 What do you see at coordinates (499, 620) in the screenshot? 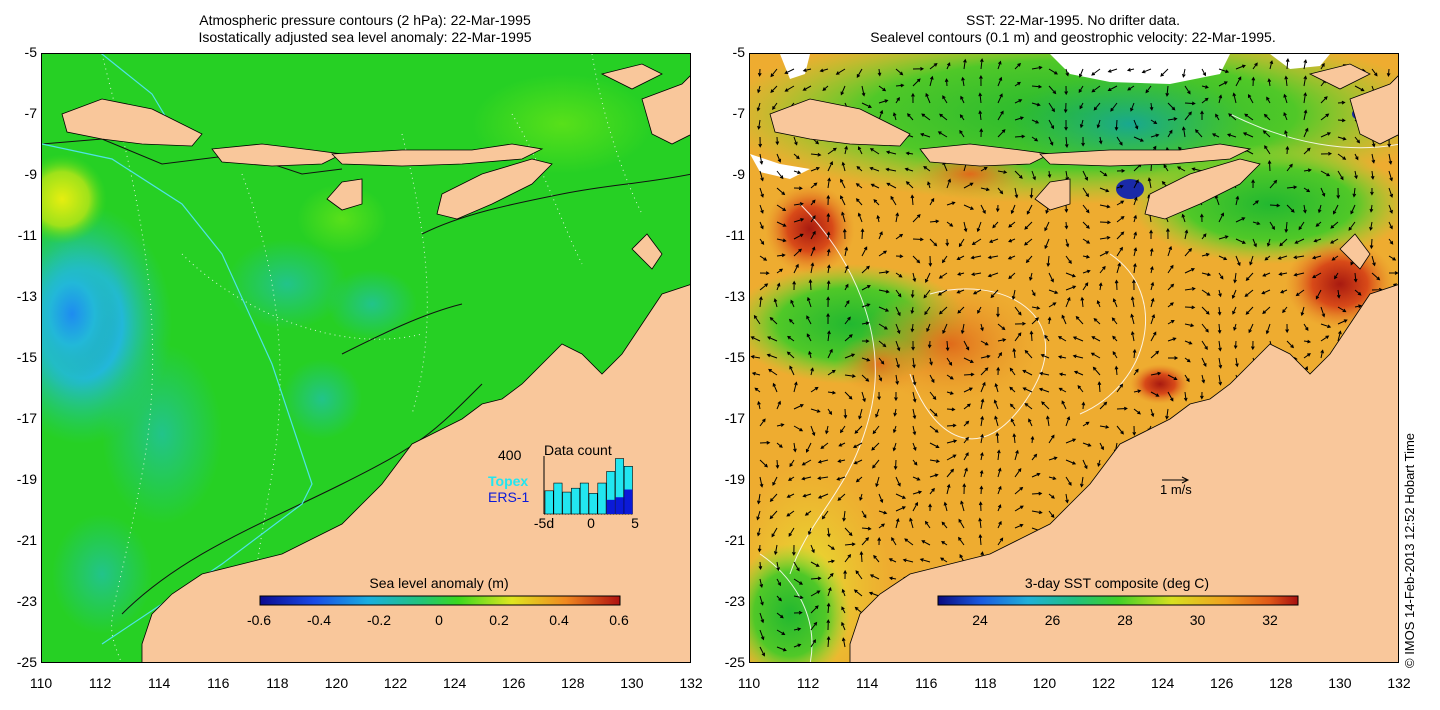
I see `sea-level-colorbar-tick: 0.2` at bounding box center [499, 620].